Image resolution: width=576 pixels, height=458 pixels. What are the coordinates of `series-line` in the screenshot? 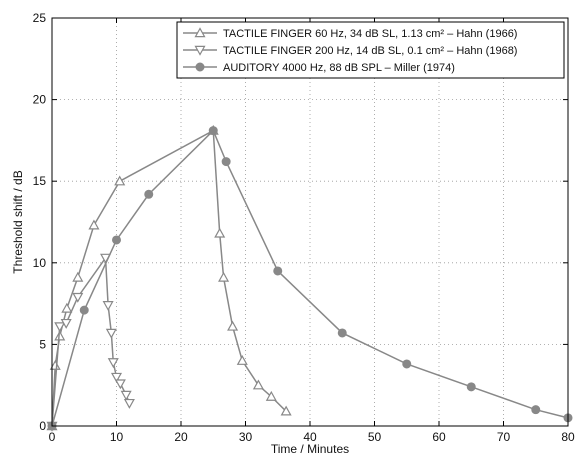 It's located at (91, 341).